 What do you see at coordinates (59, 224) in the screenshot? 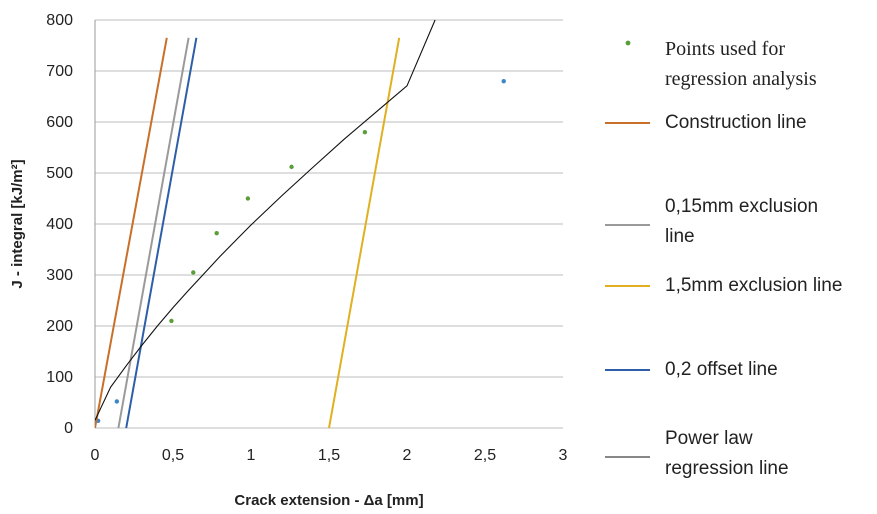
I see `y-tick-label: 400` at bounding box center [59, 224].